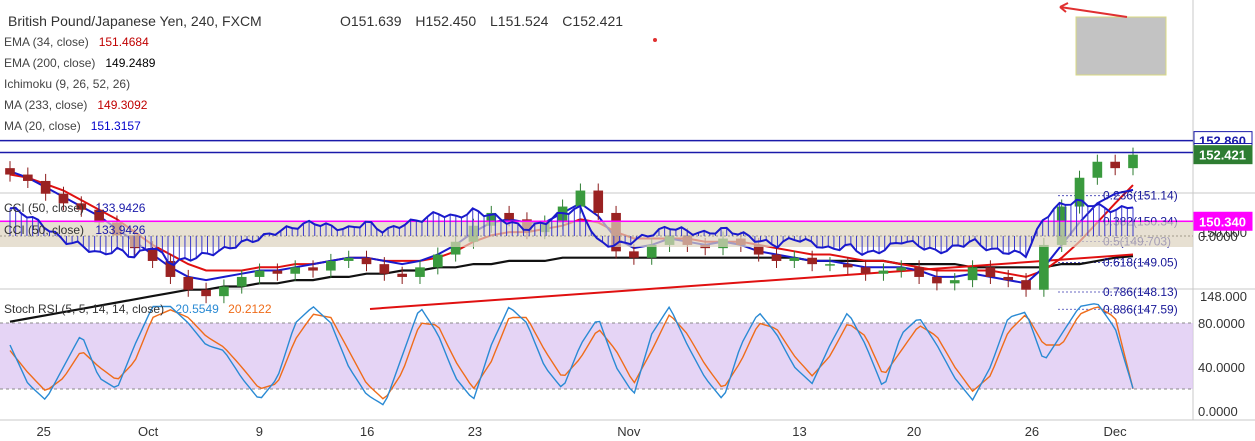 The height and width of the screenshot is (441, 1255). I want to click on time-axis: 25 Oct 9 16 23 Nov 13 20 26 Dec, so click(581, 431).